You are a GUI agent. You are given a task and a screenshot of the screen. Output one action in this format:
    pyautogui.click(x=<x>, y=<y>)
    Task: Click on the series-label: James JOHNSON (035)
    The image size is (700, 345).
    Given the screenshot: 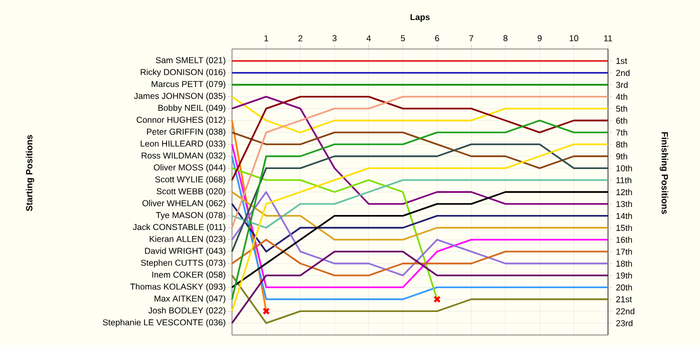 What is the action you would take?
    pyautogui.click(x=180, y=96)
    